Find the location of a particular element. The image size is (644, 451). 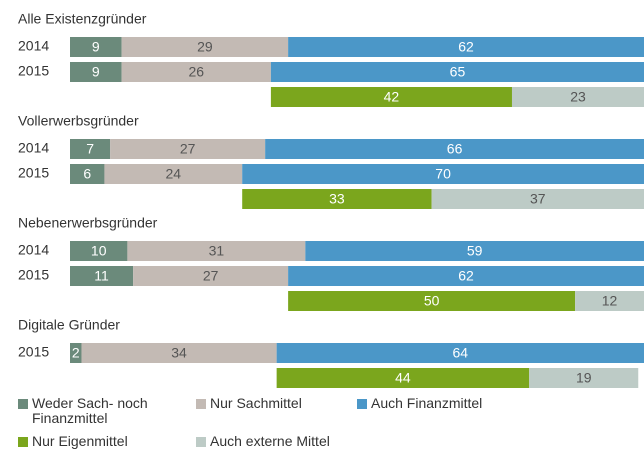

group-title: Alle Existenzgründer is located at coordinates (82, 19).